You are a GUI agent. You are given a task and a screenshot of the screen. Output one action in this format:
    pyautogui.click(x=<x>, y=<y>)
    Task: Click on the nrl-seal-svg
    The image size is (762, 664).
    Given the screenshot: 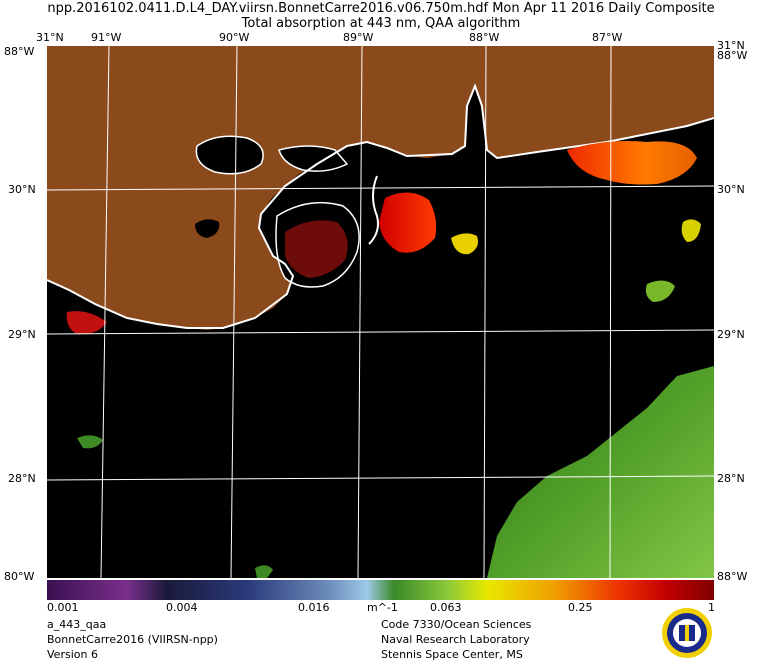 What is the action you would take?
    pyautogui.click(x=687, y=633)
    